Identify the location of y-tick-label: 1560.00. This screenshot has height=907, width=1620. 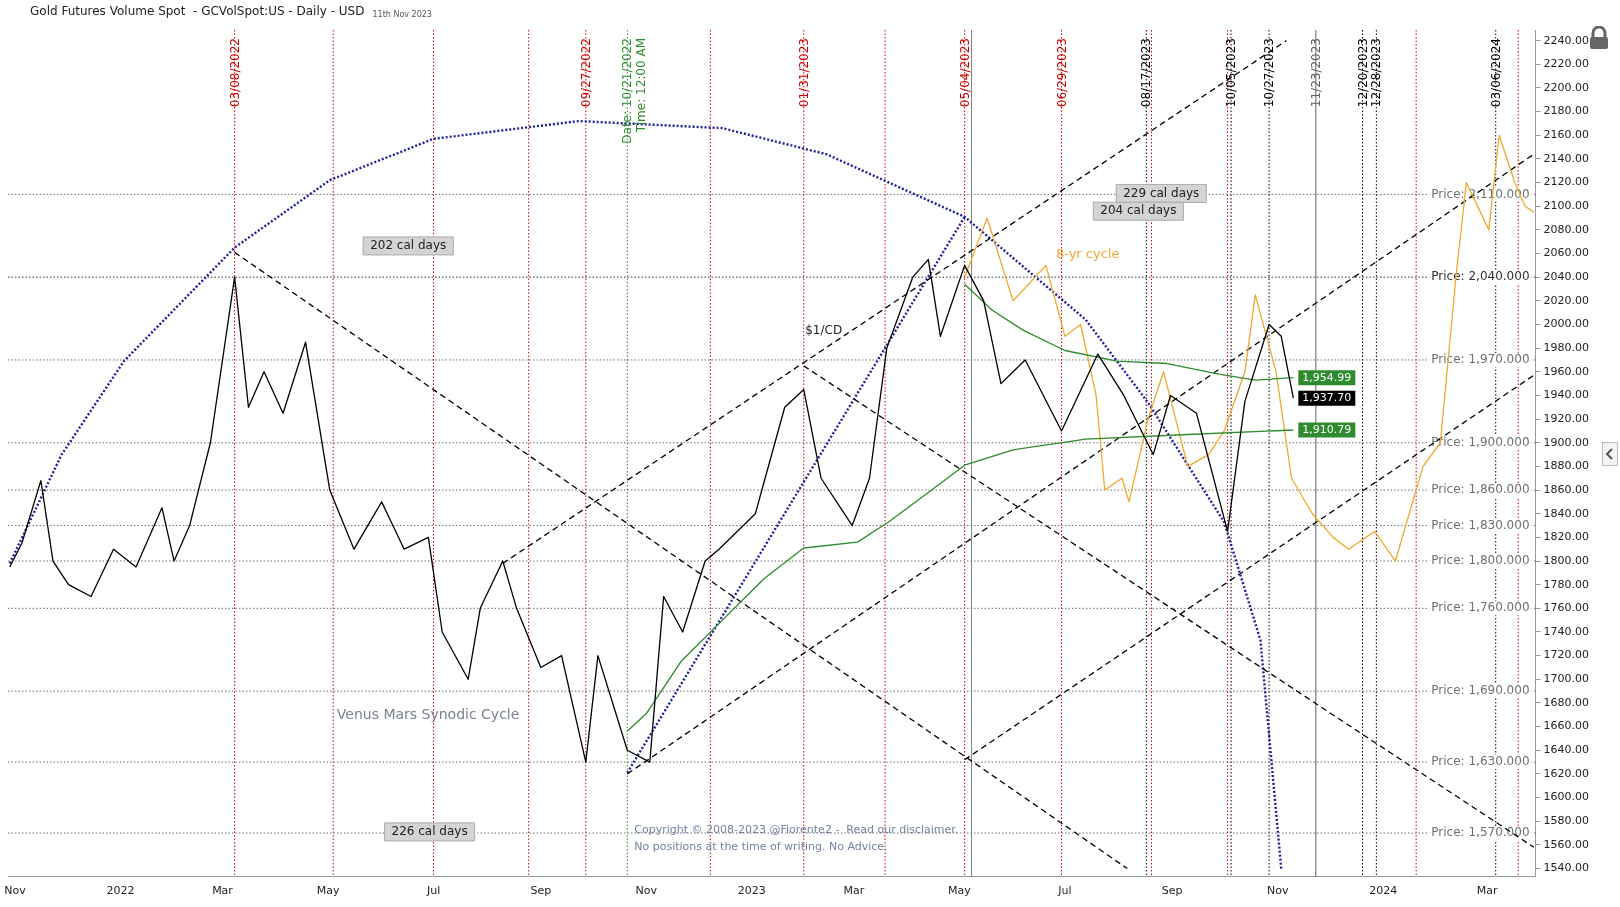
(1566, 844).